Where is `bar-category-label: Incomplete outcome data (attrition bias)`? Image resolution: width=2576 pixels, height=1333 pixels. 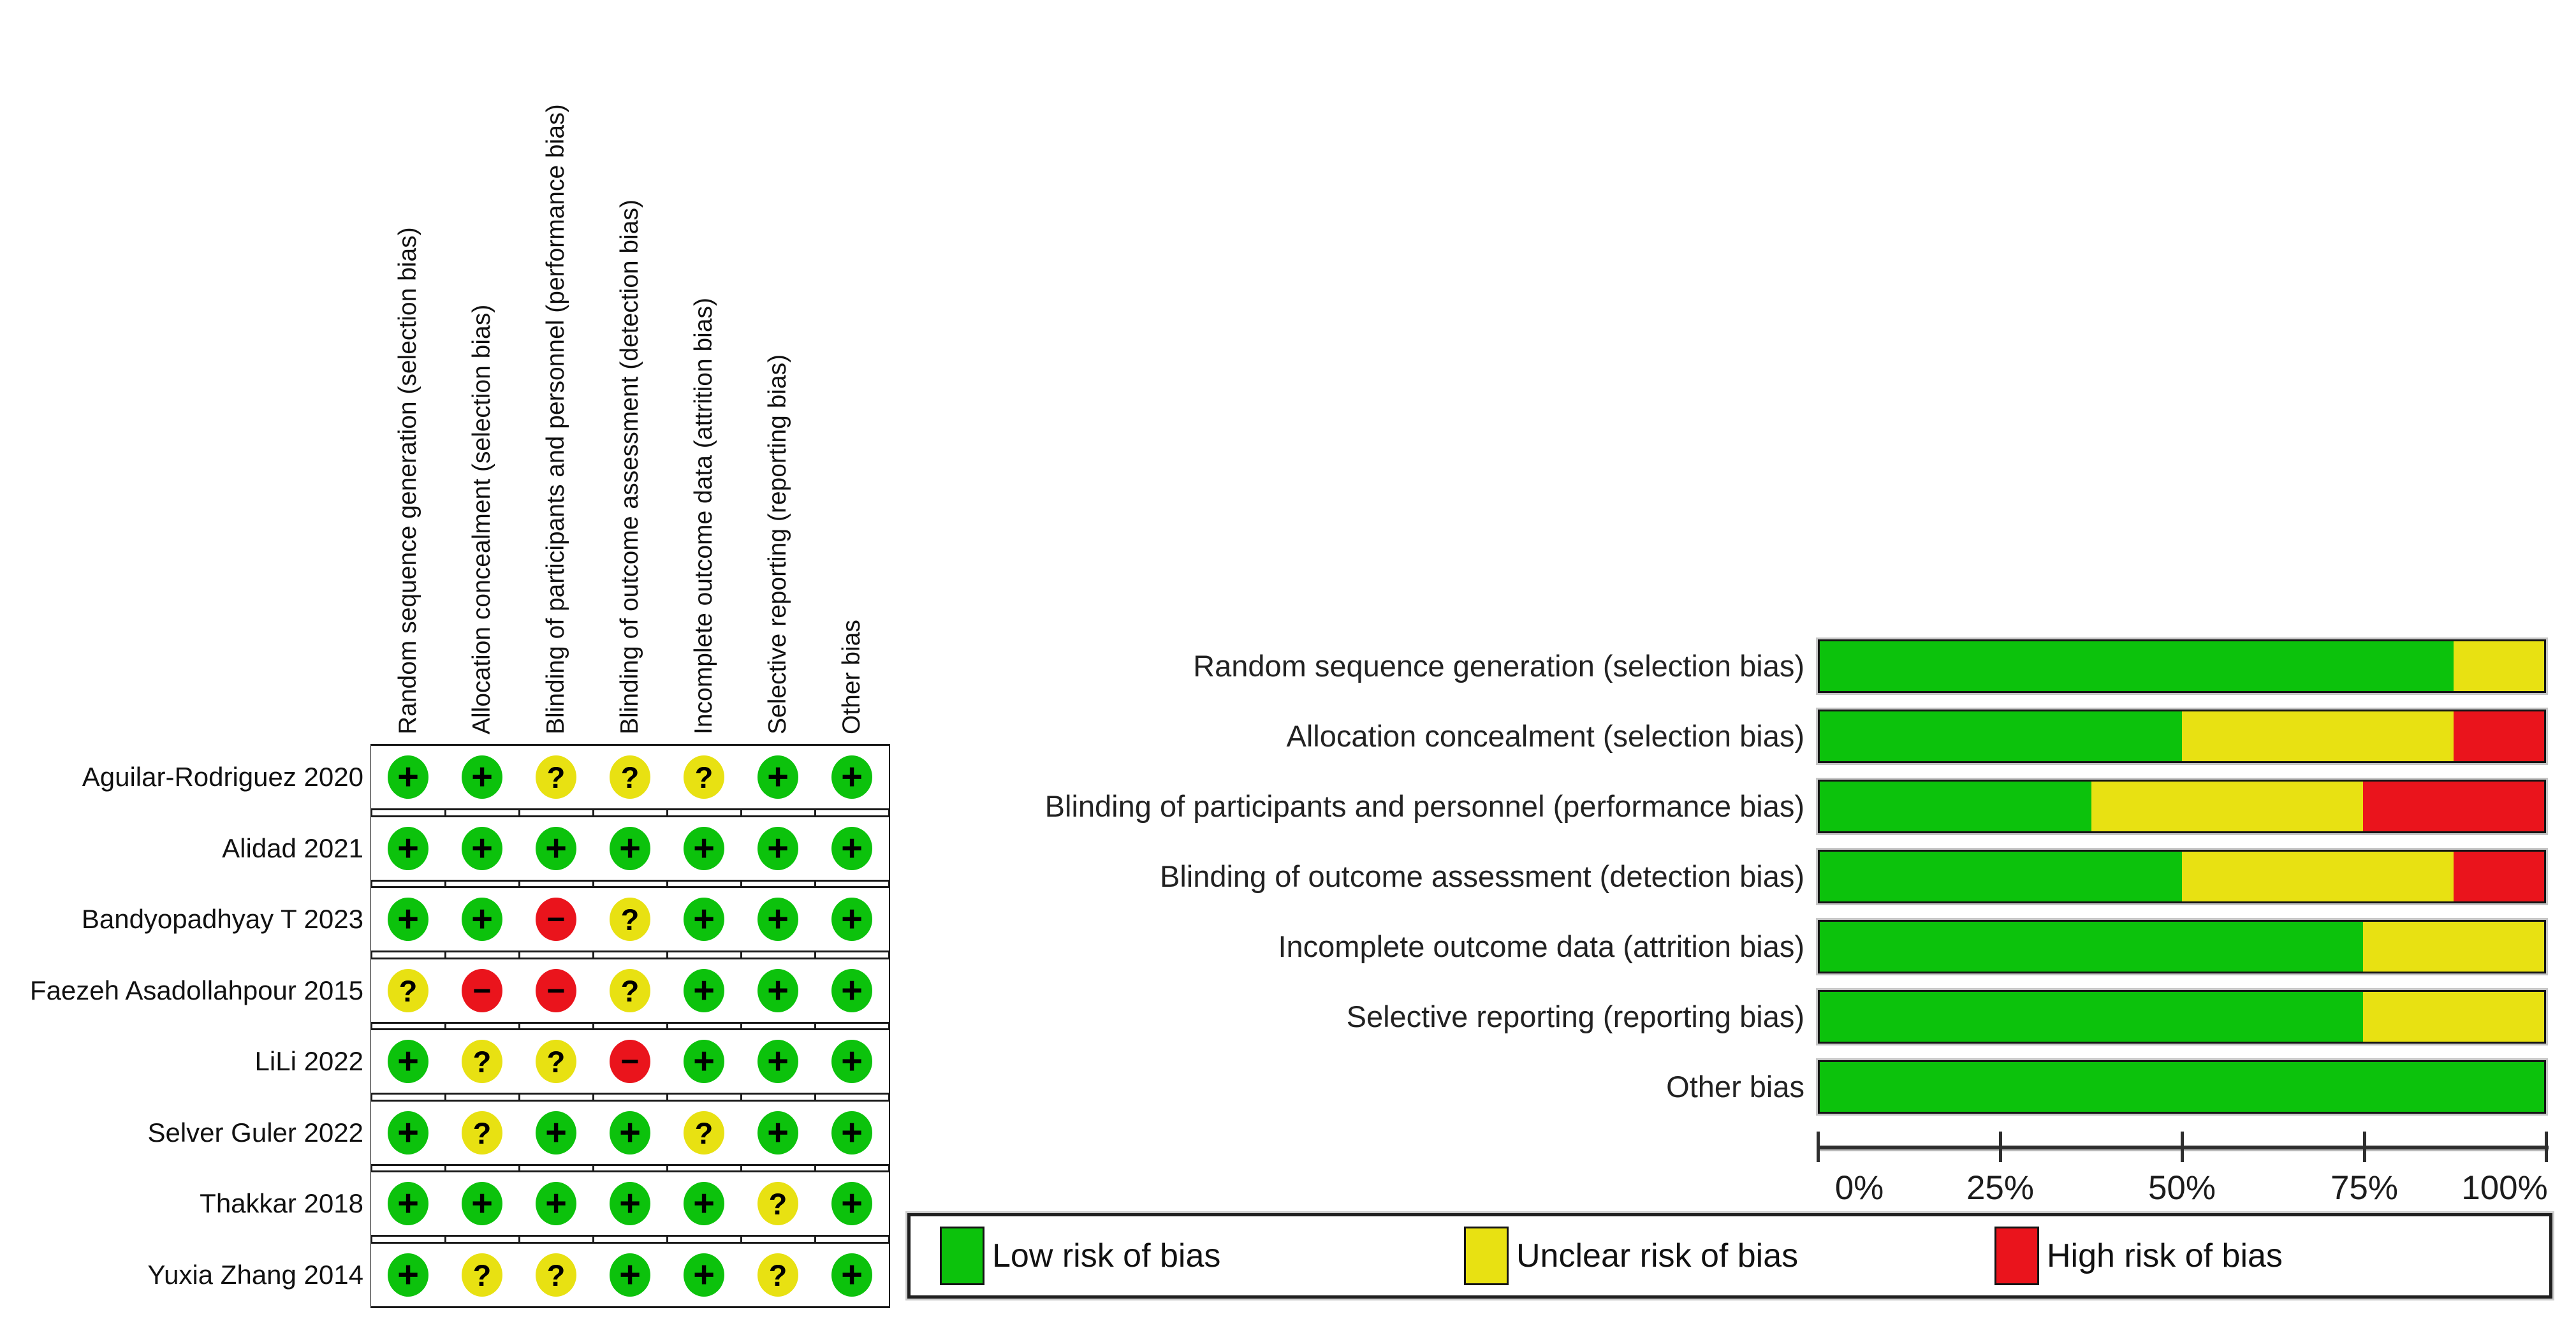
bar-category-label: Incomplete outcome data (attrition bias) is located at coordinates (1541, 946).